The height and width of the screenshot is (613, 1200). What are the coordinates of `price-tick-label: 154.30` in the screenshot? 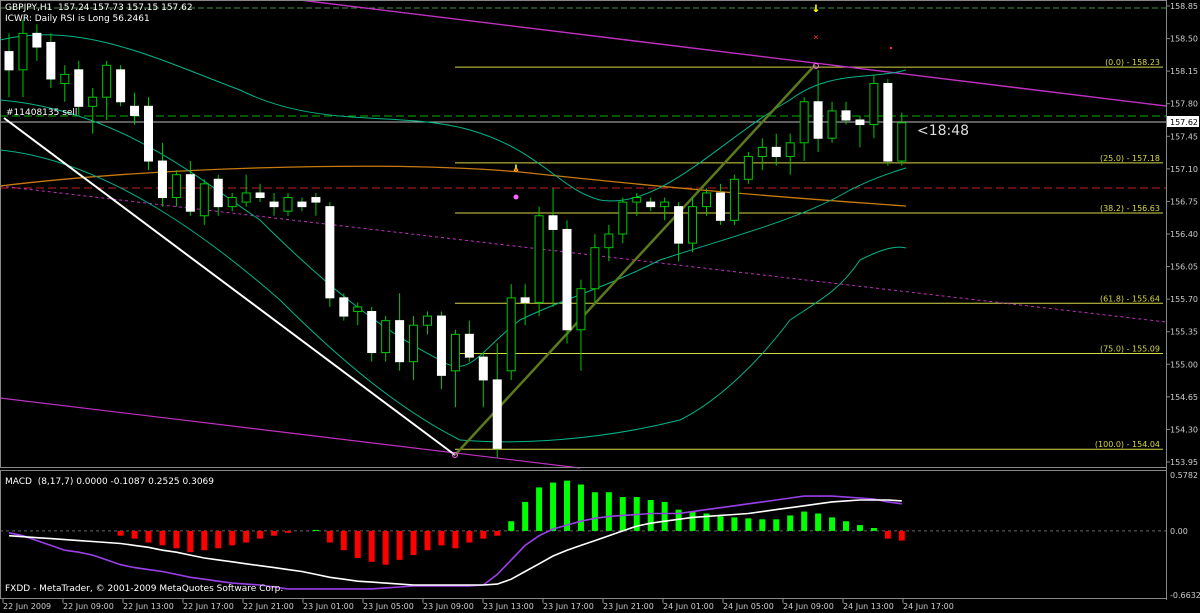 It's located at (1184, 429).